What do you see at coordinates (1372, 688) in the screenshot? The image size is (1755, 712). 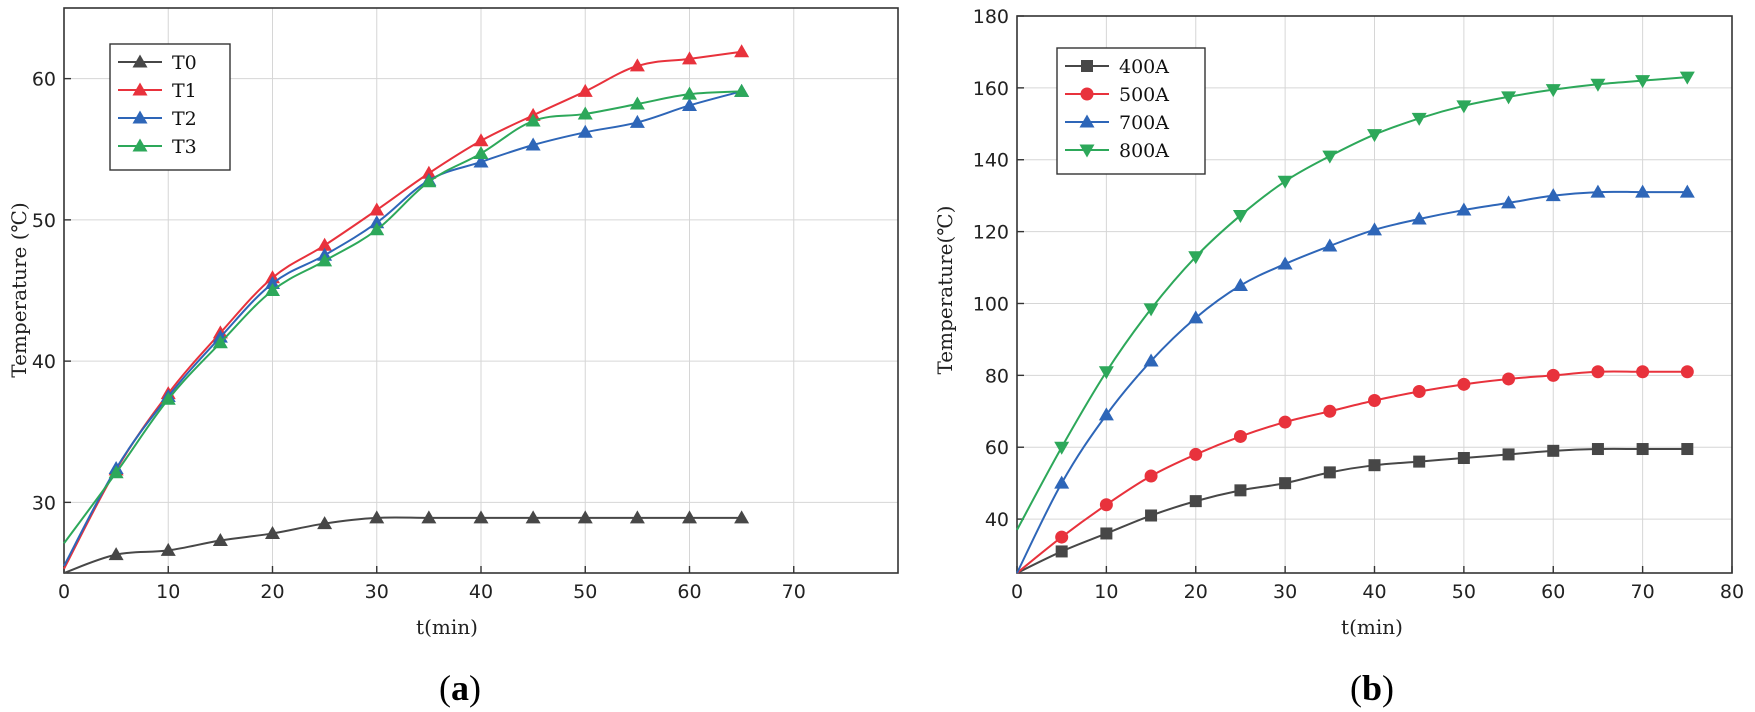 I see `panel-caption: (b)` at bounding box center [1372, 688].